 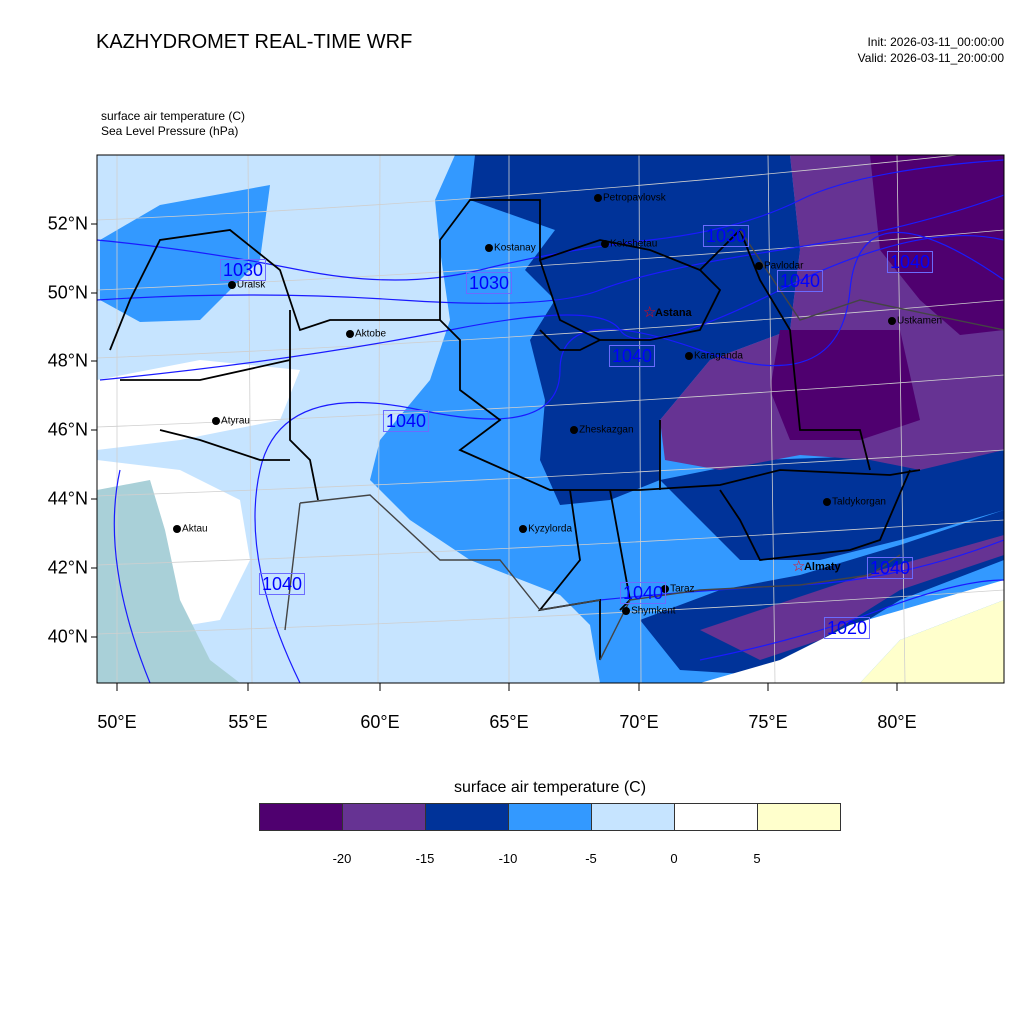 I want to click on lon-tick-label: 55°E, so click(x=248, y=722).